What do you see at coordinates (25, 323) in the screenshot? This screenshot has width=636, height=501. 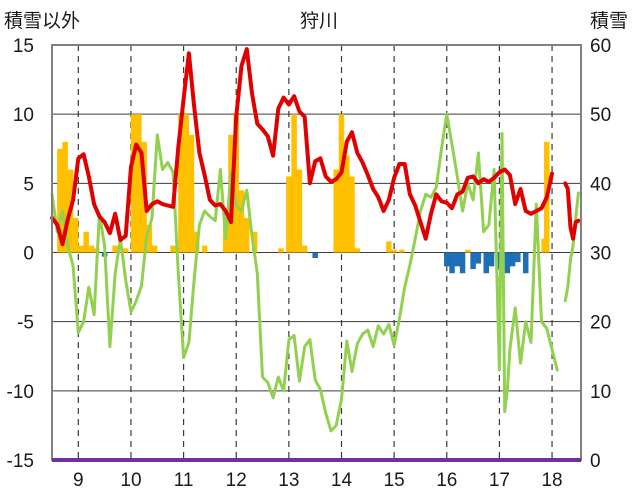 I see `left-tick-label-4: -5` at bounding box center [25, 323].